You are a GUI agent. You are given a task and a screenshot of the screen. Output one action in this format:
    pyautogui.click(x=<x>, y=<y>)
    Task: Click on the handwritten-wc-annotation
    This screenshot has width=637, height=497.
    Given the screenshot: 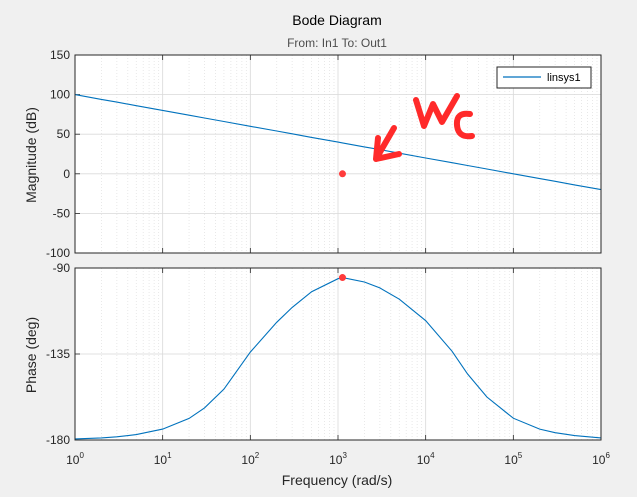 What is the action you would take?
    pyautogui.click(x=424, y=127)
    